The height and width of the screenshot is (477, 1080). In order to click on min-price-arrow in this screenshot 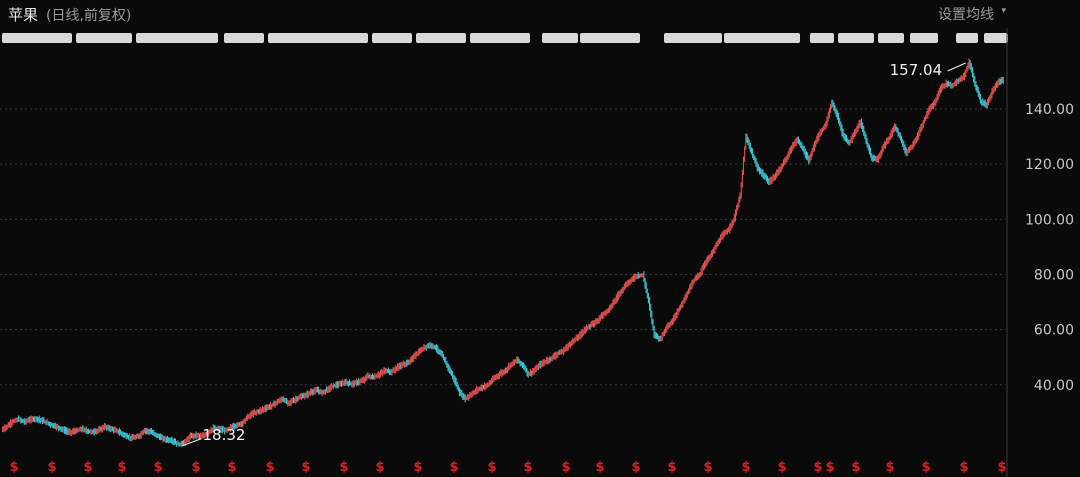, I will do `click(192, 442)`.